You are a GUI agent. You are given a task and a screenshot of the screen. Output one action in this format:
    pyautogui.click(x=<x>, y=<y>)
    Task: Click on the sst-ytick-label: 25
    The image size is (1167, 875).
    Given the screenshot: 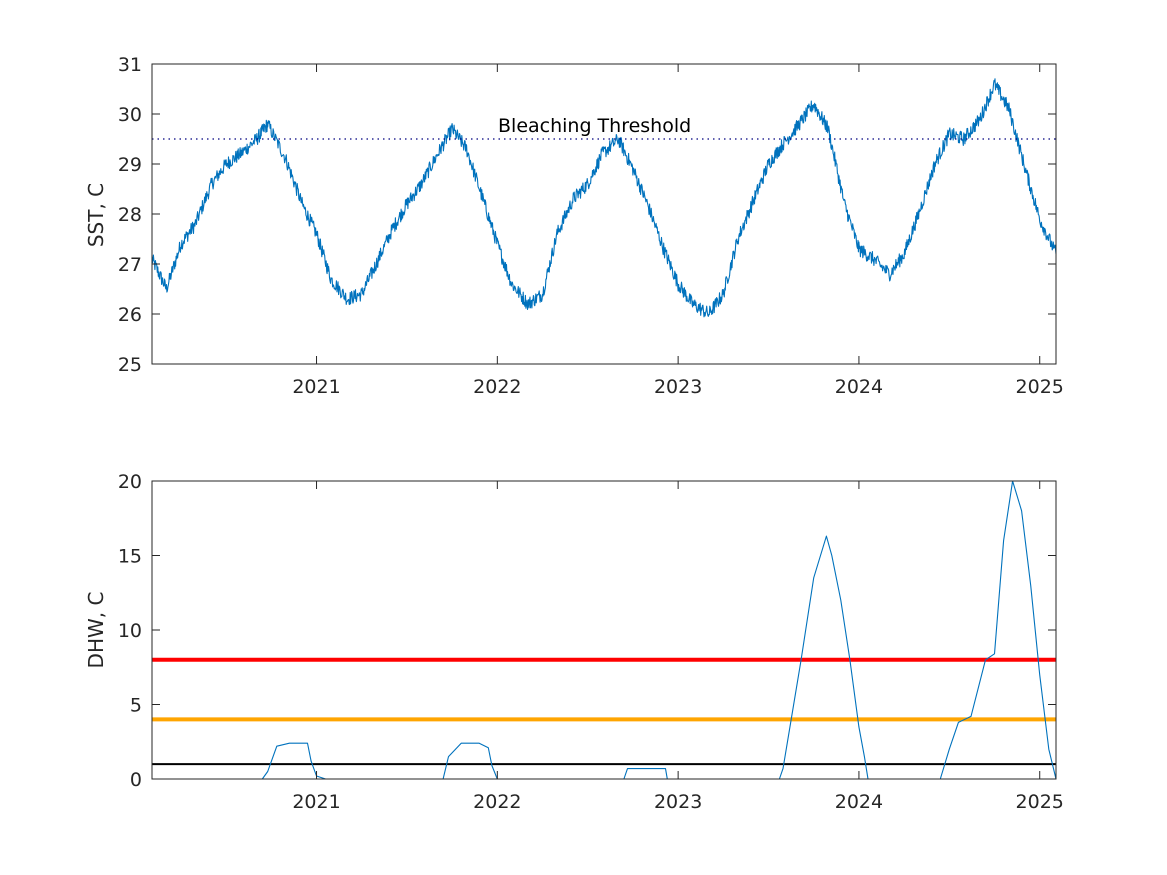 What is the action you would take?
    pyautogui.click(x=130, y=365)
    